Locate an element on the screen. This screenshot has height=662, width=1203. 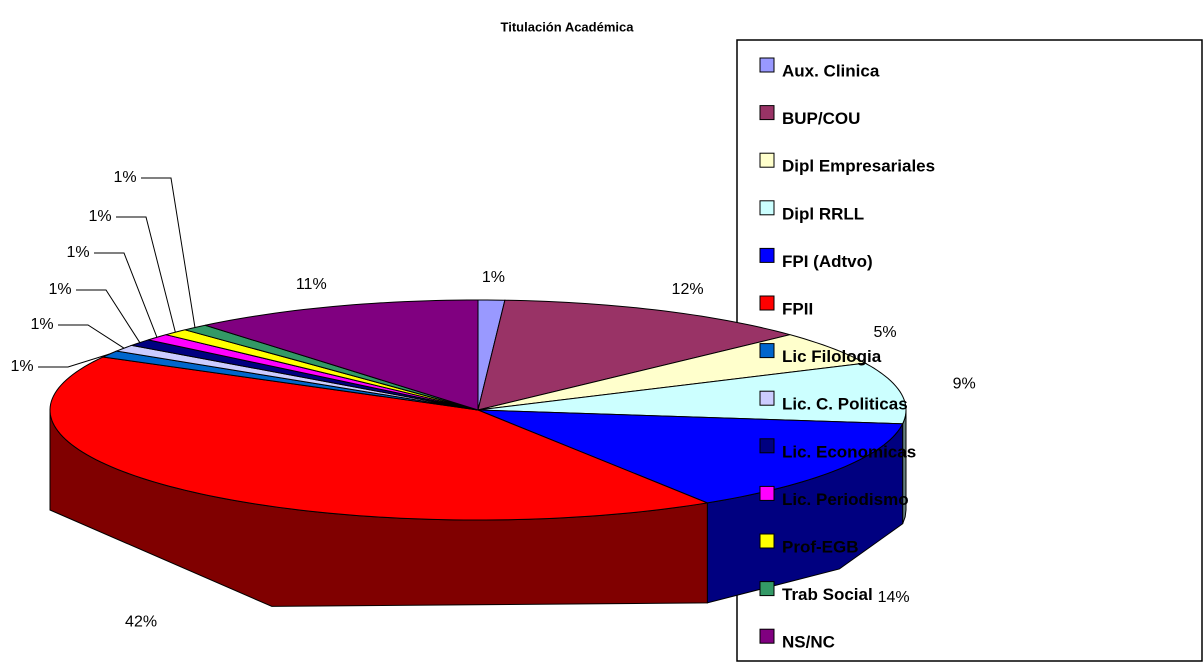
data-label: 11% is located at coordinates (311, 284).